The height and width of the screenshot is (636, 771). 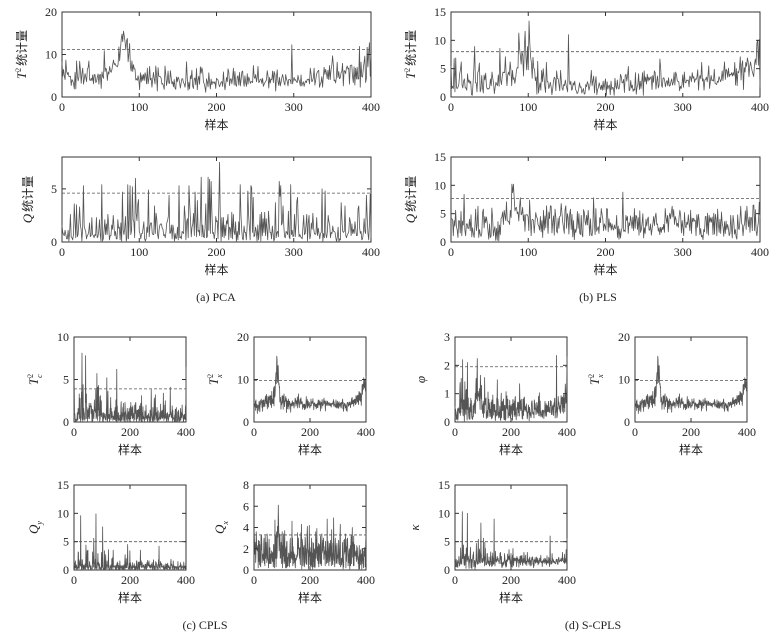 I want to click on y-axis-label: κ, so click(x=414, y=527).